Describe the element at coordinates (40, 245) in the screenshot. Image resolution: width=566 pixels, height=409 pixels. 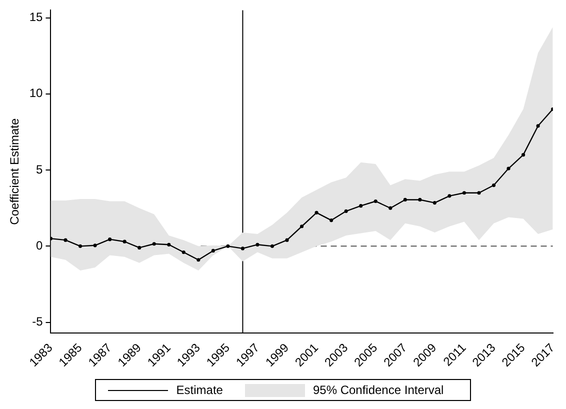
I see `y-tick-label: 0` at that location.